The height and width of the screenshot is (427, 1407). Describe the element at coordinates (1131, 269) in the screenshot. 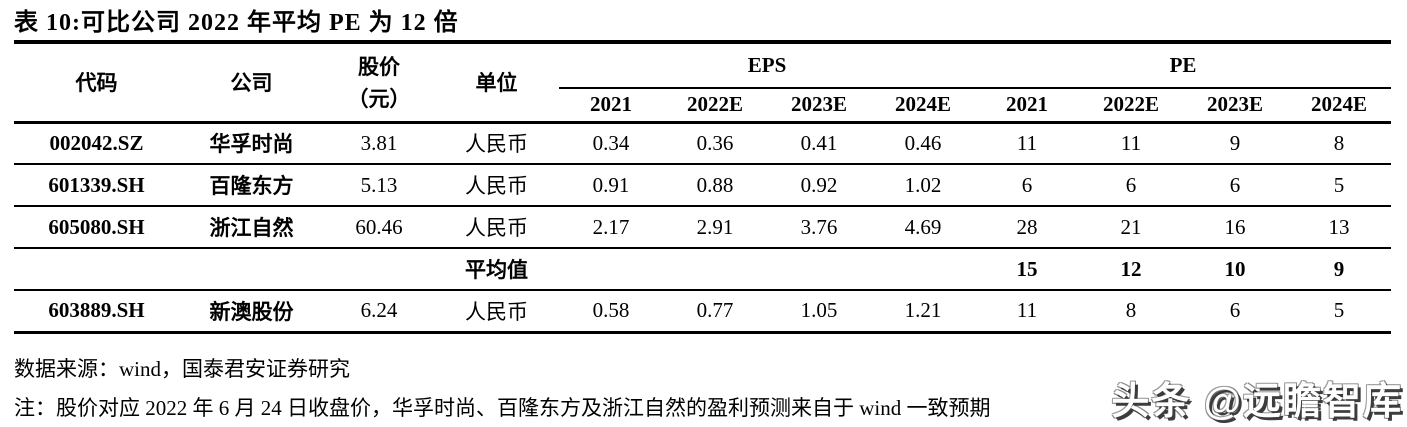

I see `avg-pe-2022e: 12` at that location.